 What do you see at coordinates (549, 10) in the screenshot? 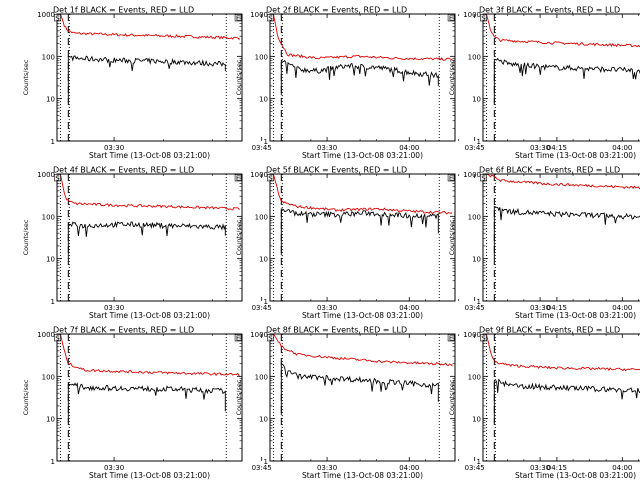
I see `panel-title: Det 3f BLACK = Events, RED = LLD` at bounding box center [549, 10].